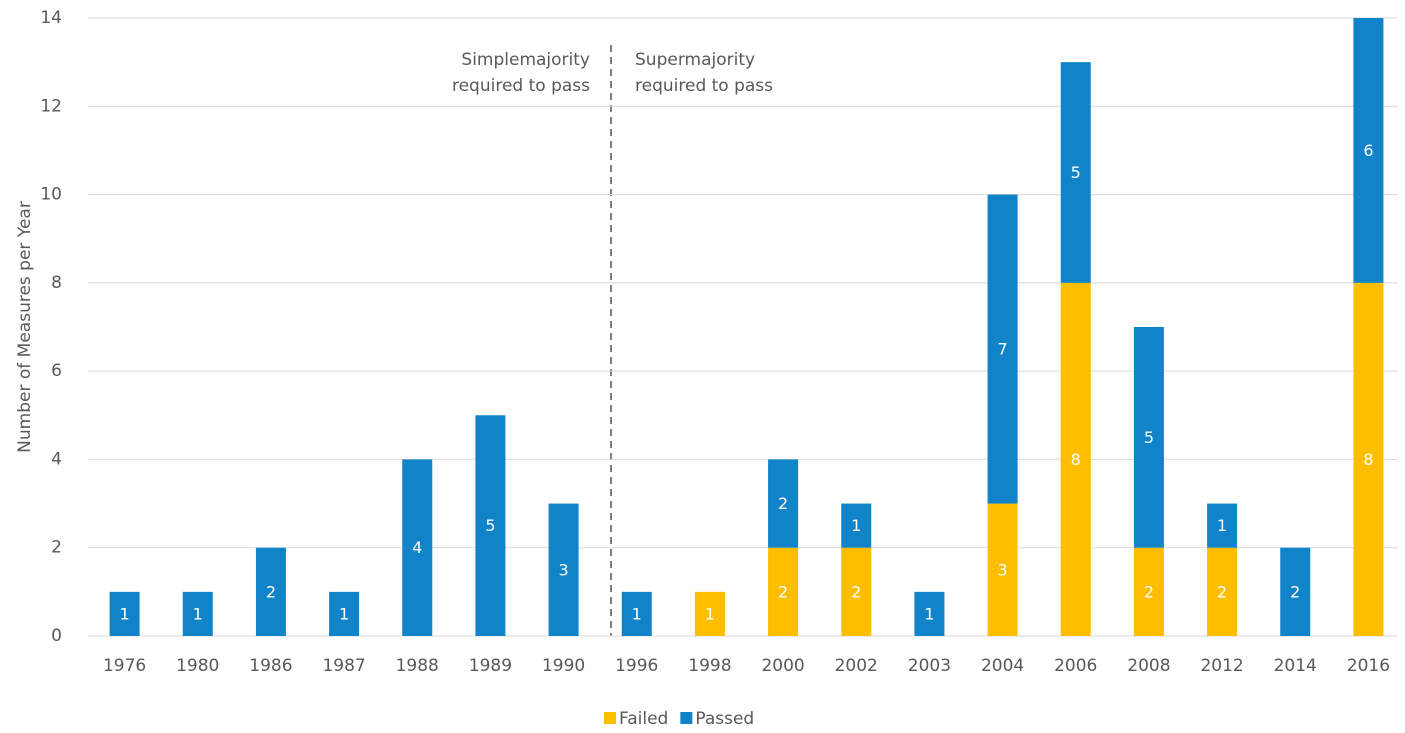  Describe the element at coordinates (51, 195) in the screenshot. I see `y-tick-label: 10` at that location.